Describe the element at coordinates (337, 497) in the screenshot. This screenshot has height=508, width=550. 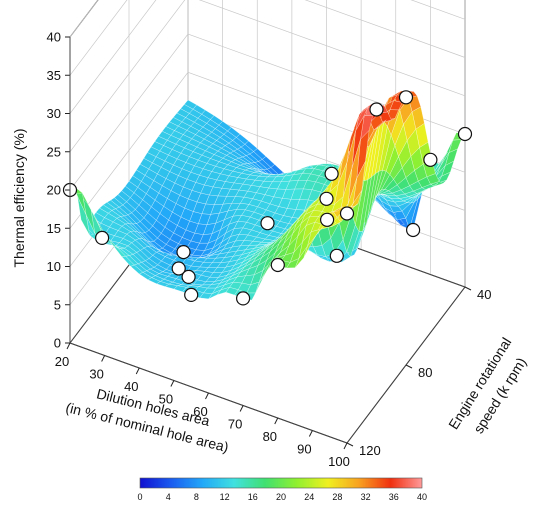
I see `colorbar-tick-label: 28` at that location.